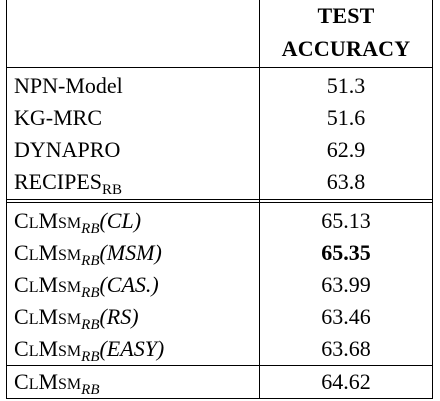 This screenshot has width=440, height=401. I want to click on group-rule-bottom, so click(219, 202).